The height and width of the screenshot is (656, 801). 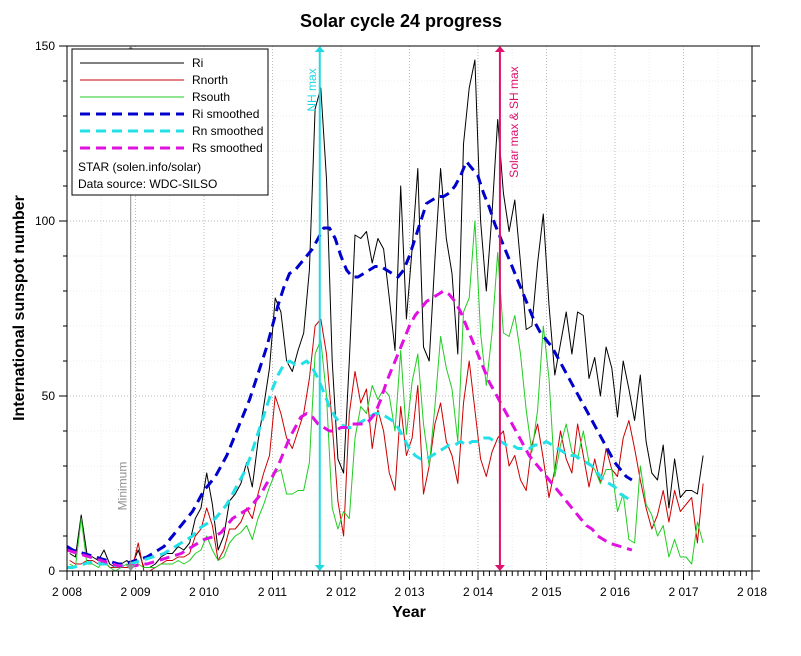 I want to click on legend-label: Ri smoothed, so click(x=225, y=114).